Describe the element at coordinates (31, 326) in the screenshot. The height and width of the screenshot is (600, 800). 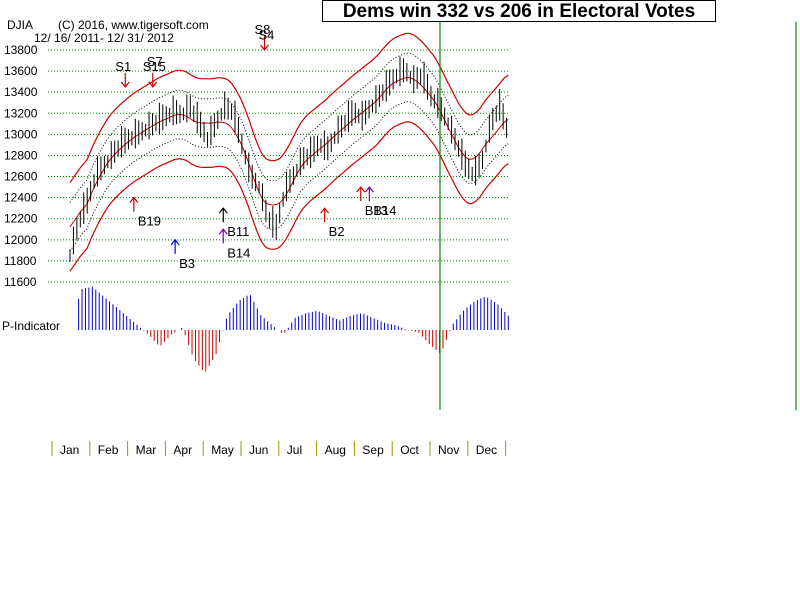
I see `indicator-label: P-Indicator` at that location.